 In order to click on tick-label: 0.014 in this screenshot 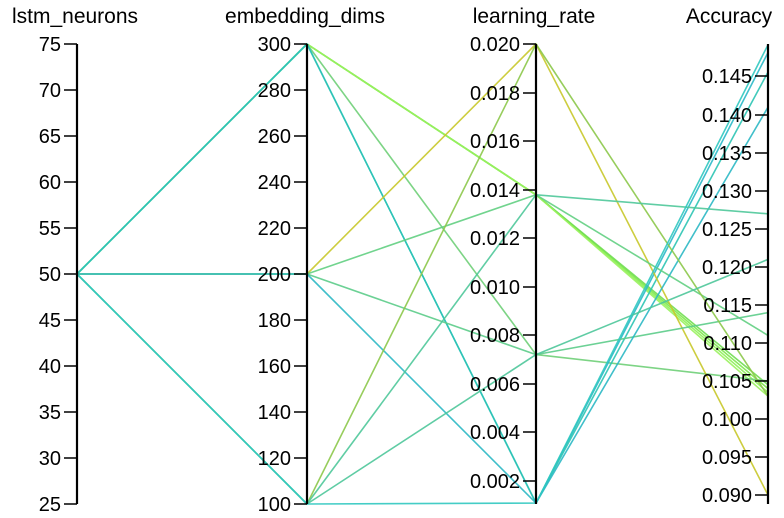, I will do `click(495, 191)`.